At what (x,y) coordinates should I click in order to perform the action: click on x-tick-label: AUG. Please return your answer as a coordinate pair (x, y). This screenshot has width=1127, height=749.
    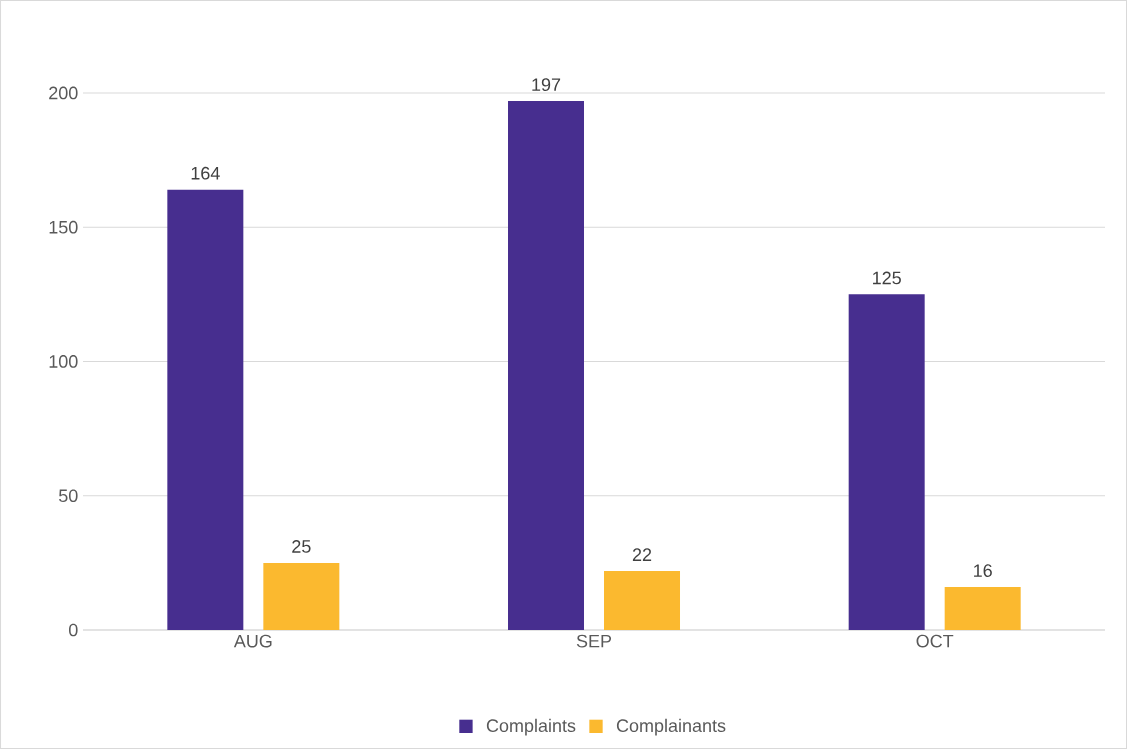
    Looking at the image, I should click on (252, 641).